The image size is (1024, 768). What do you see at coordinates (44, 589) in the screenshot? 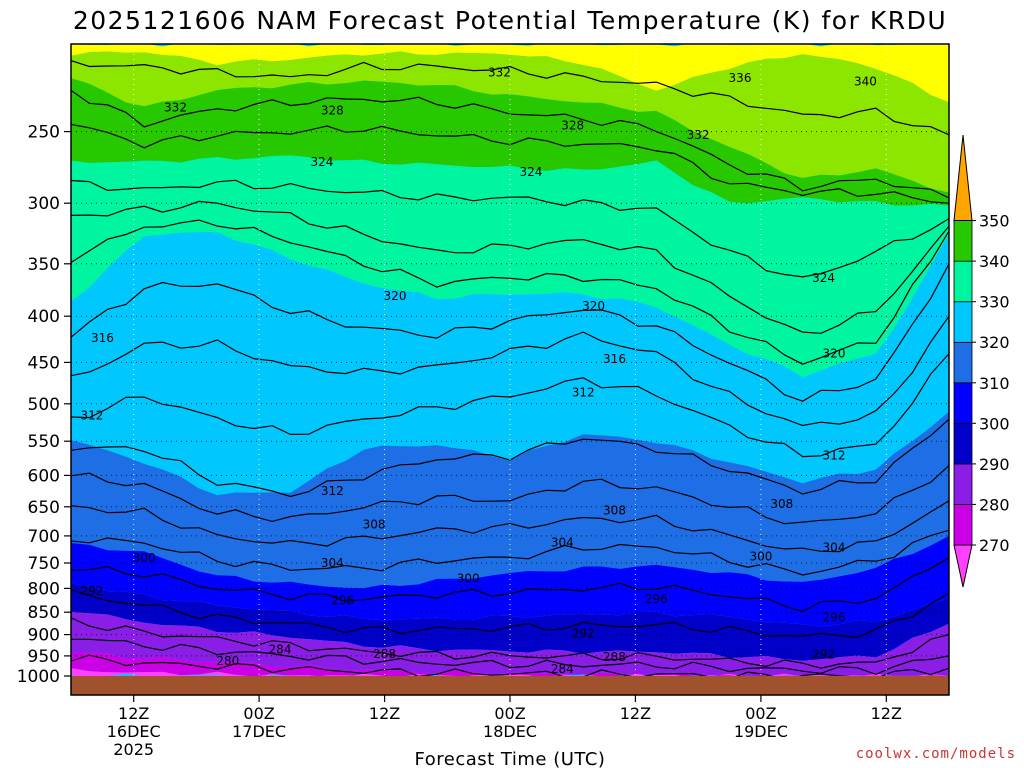
I see `y-tick-label: 800` at bounding box center [44, 589].